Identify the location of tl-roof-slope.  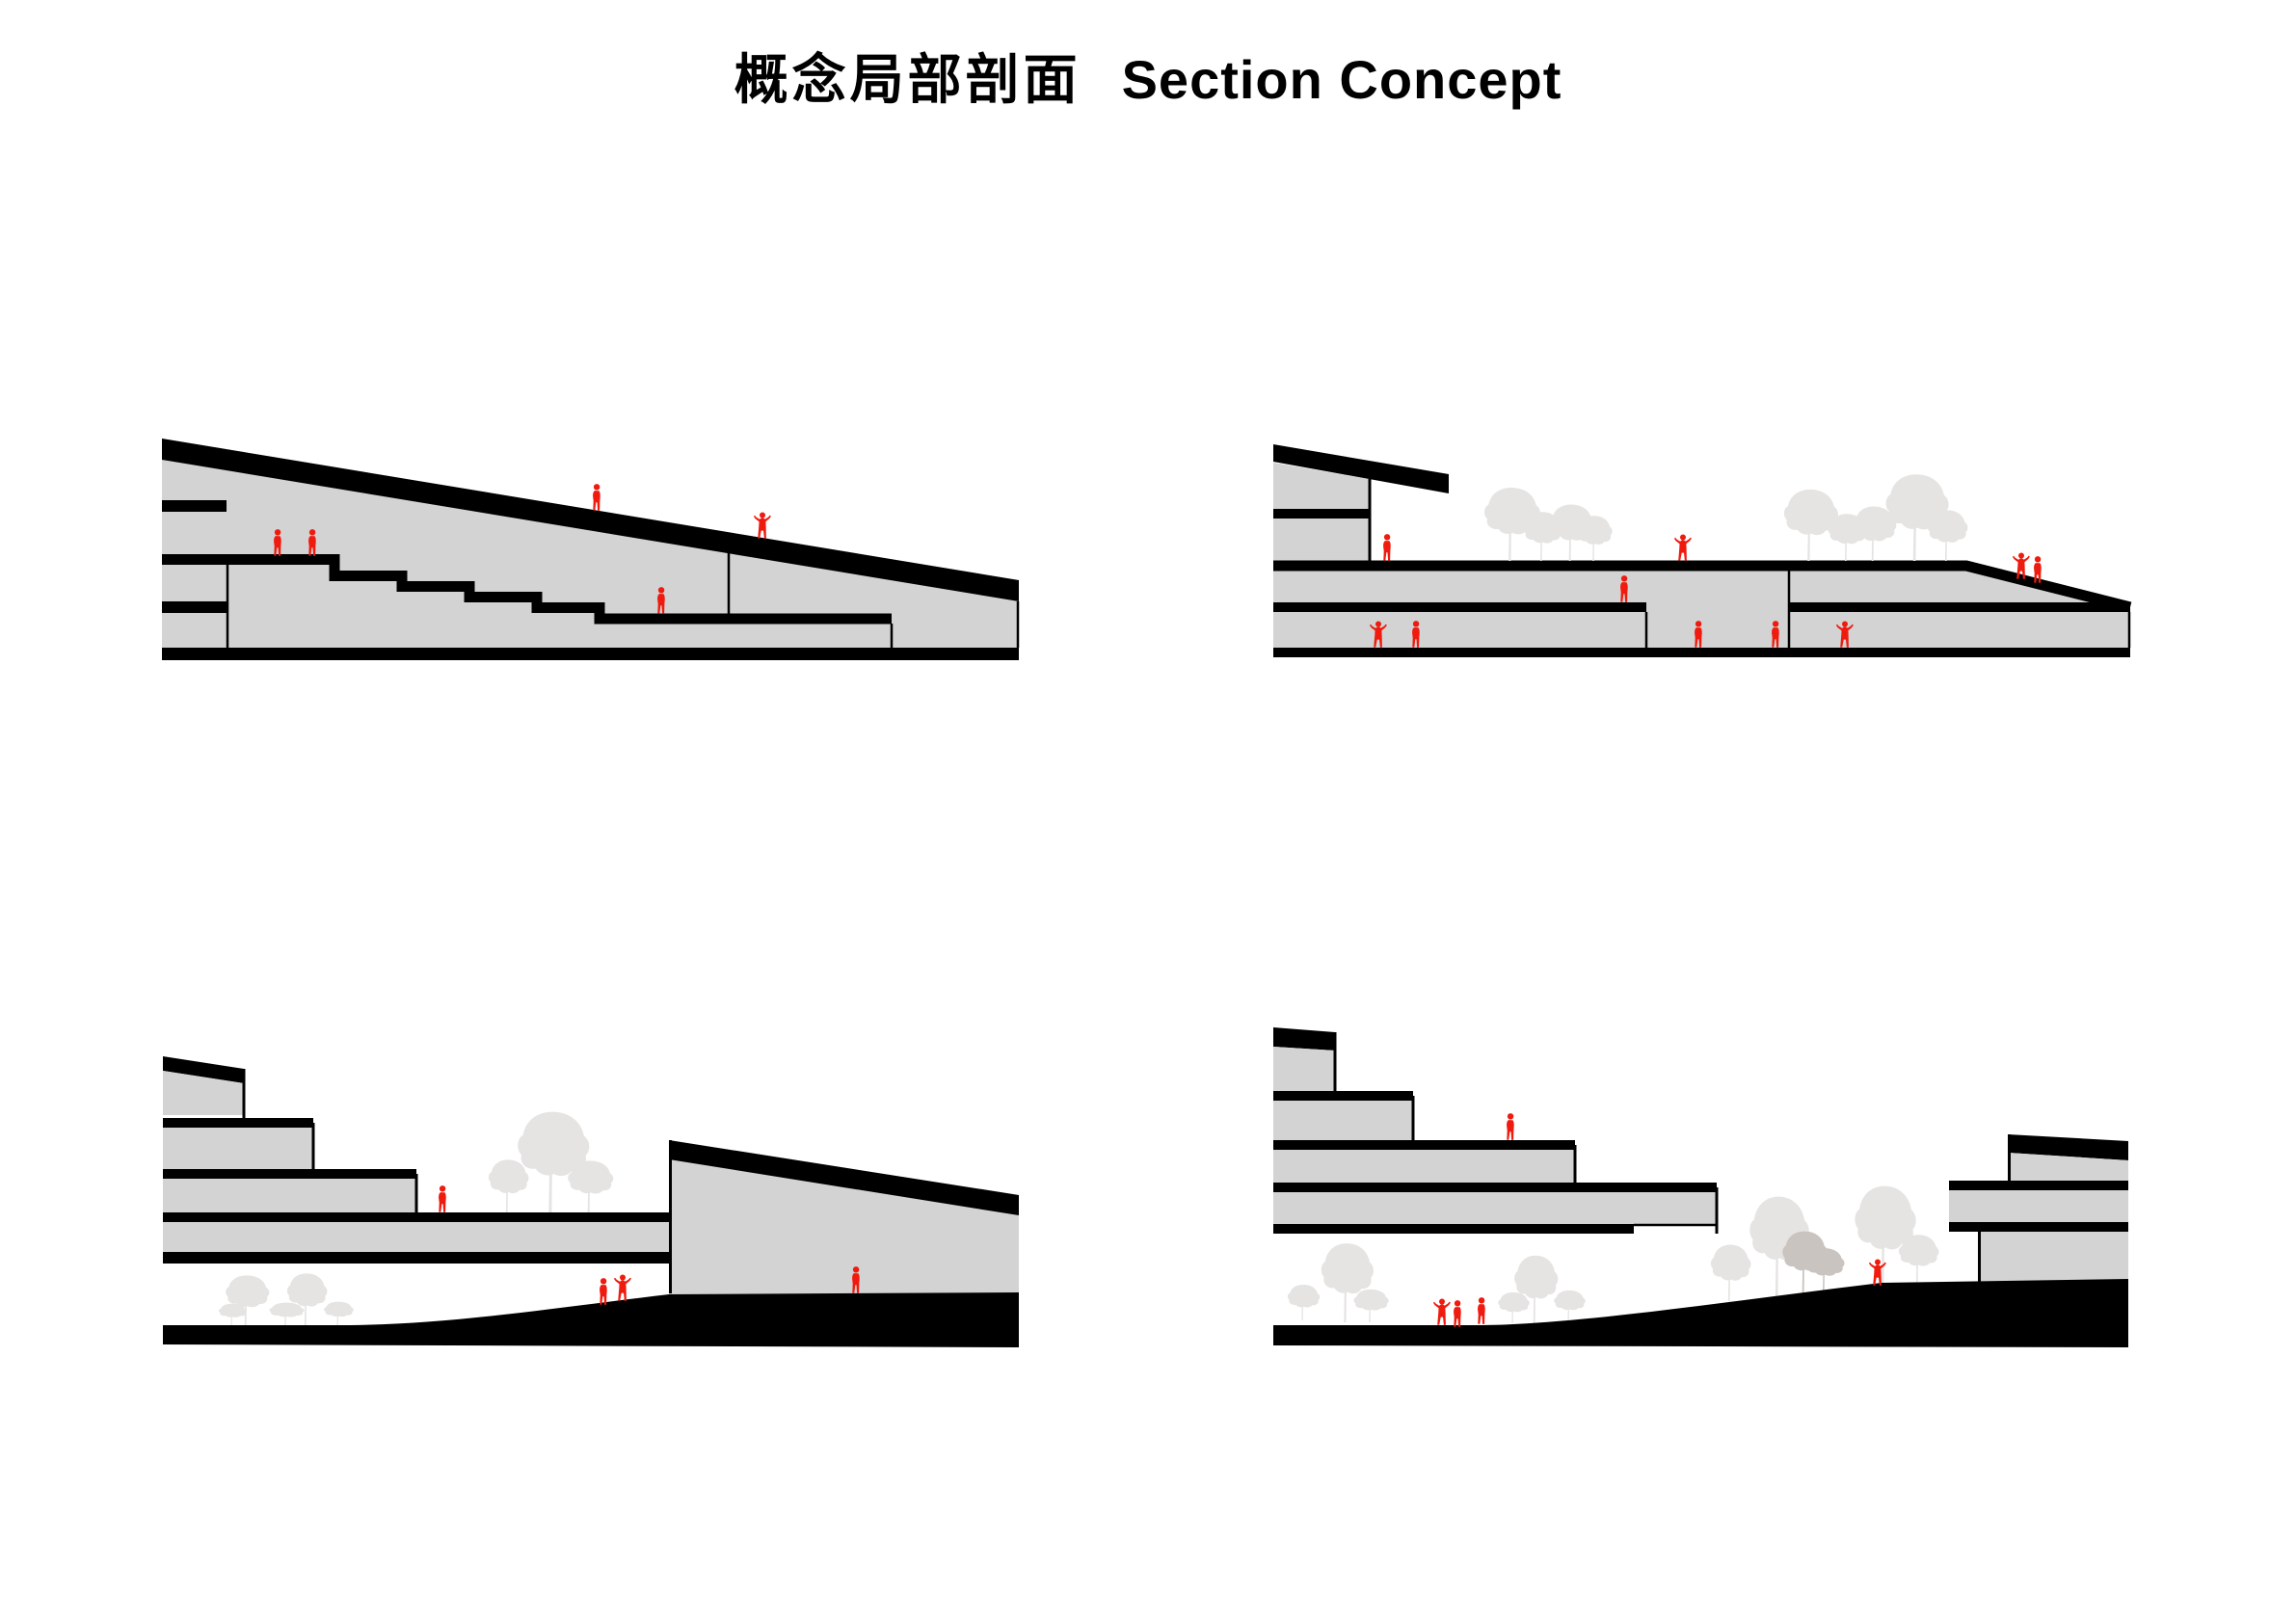
(590, 520).